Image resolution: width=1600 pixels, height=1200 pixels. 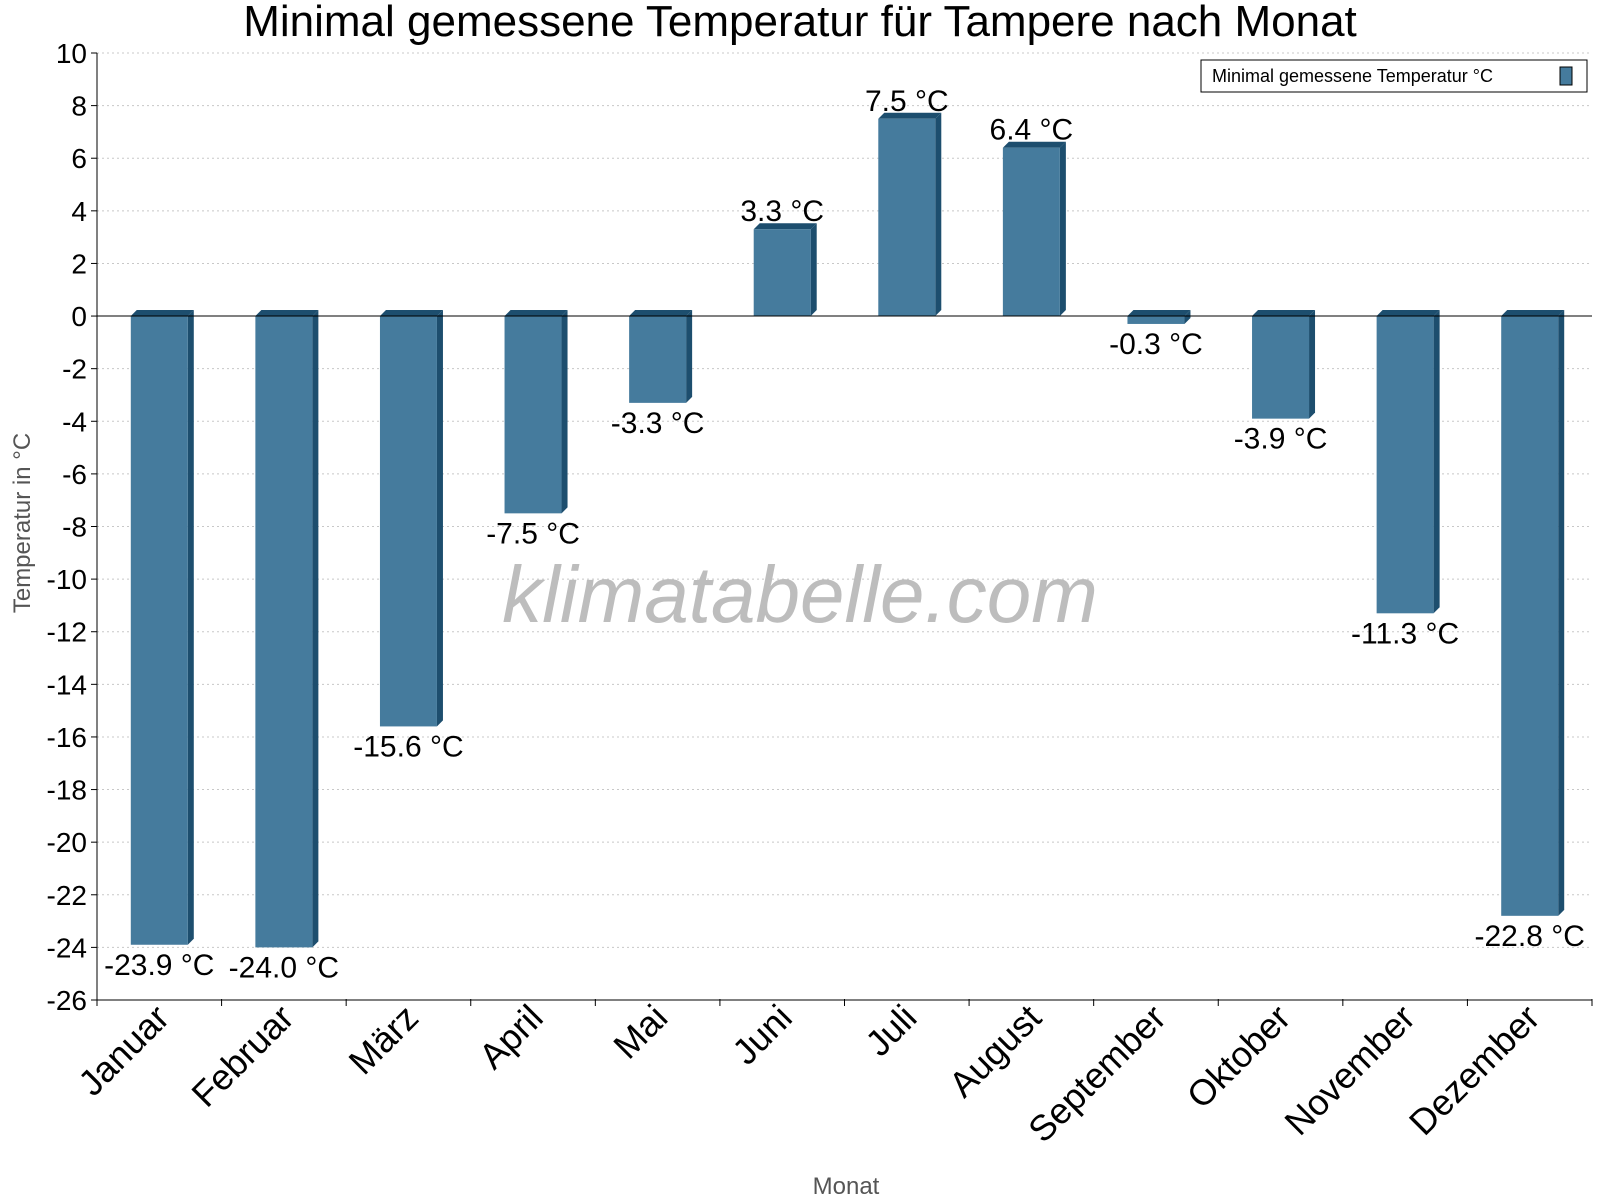 I want to click on data-label: -7.5 °C, so click(x=533, y=533).